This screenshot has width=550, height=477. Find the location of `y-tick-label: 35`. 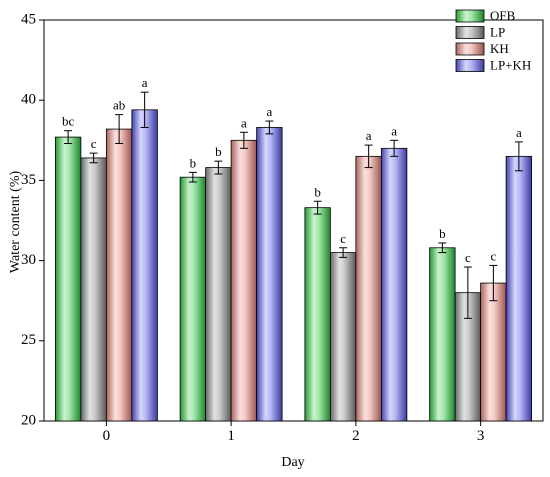

y-tick-label: 35 is located at coordinates (28, 180).